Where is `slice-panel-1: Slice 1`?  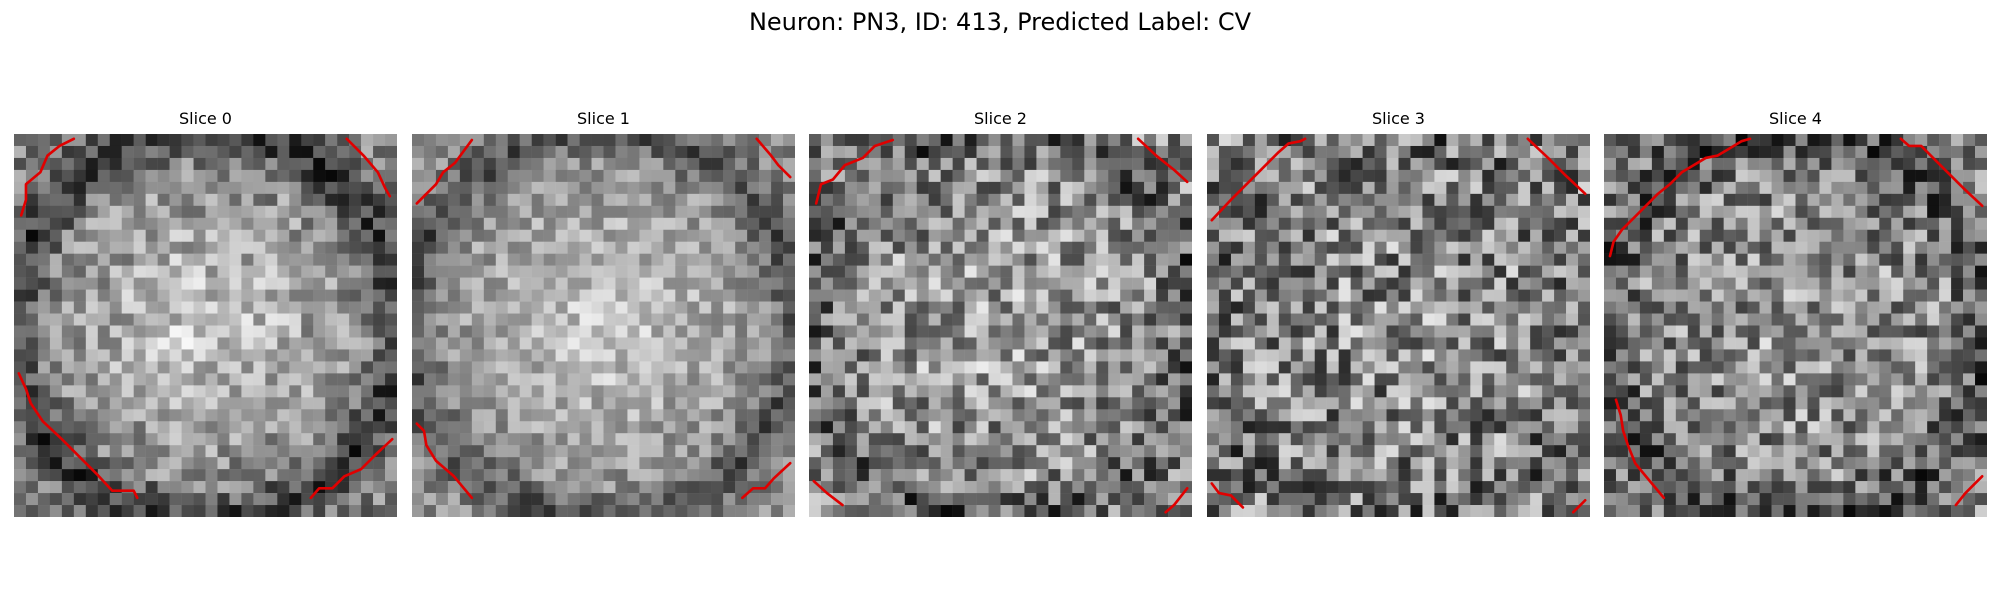
slice-panel-1: Slice 1 is located at coordinates (603, 312).